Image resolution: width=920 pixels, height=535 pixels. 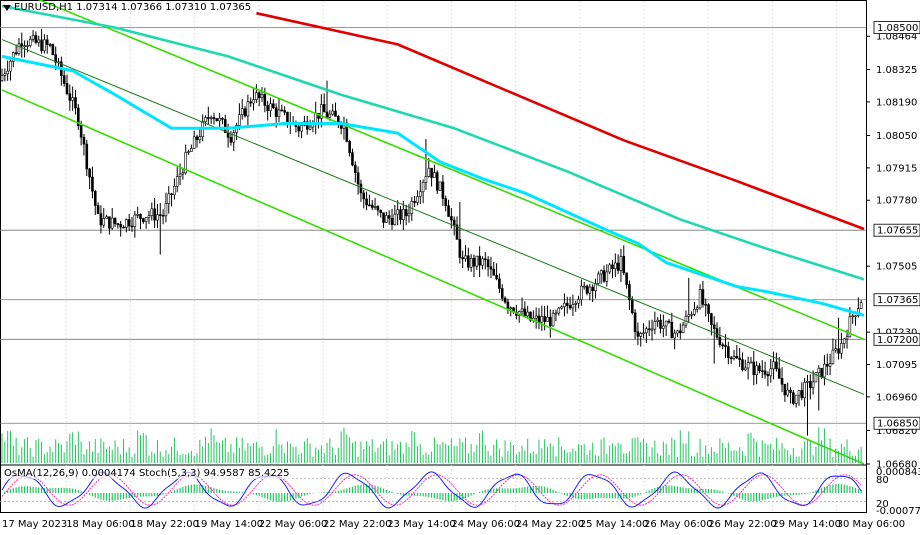 What do you see at coordinates (485, 524) in the screenshot?
I see `time-label: 24 May 06:00` at bounding box center [485, 524].